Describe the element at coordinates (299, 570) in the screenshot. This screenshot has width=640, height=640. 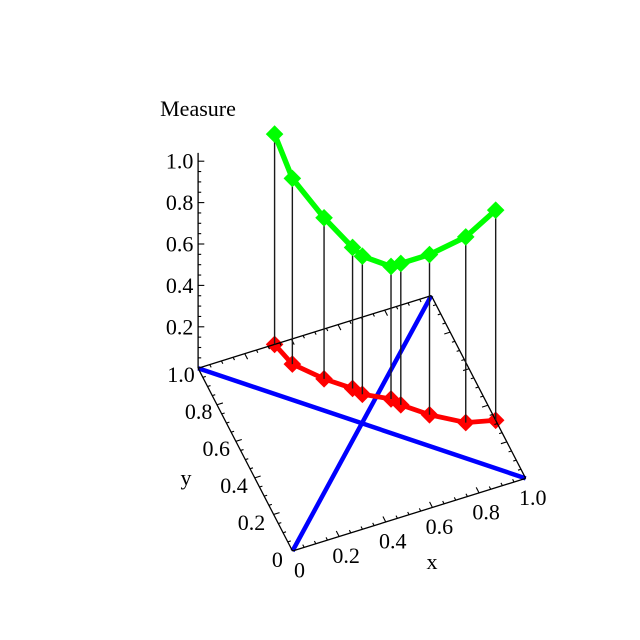
I see `x-tick-label: 0` at that location.